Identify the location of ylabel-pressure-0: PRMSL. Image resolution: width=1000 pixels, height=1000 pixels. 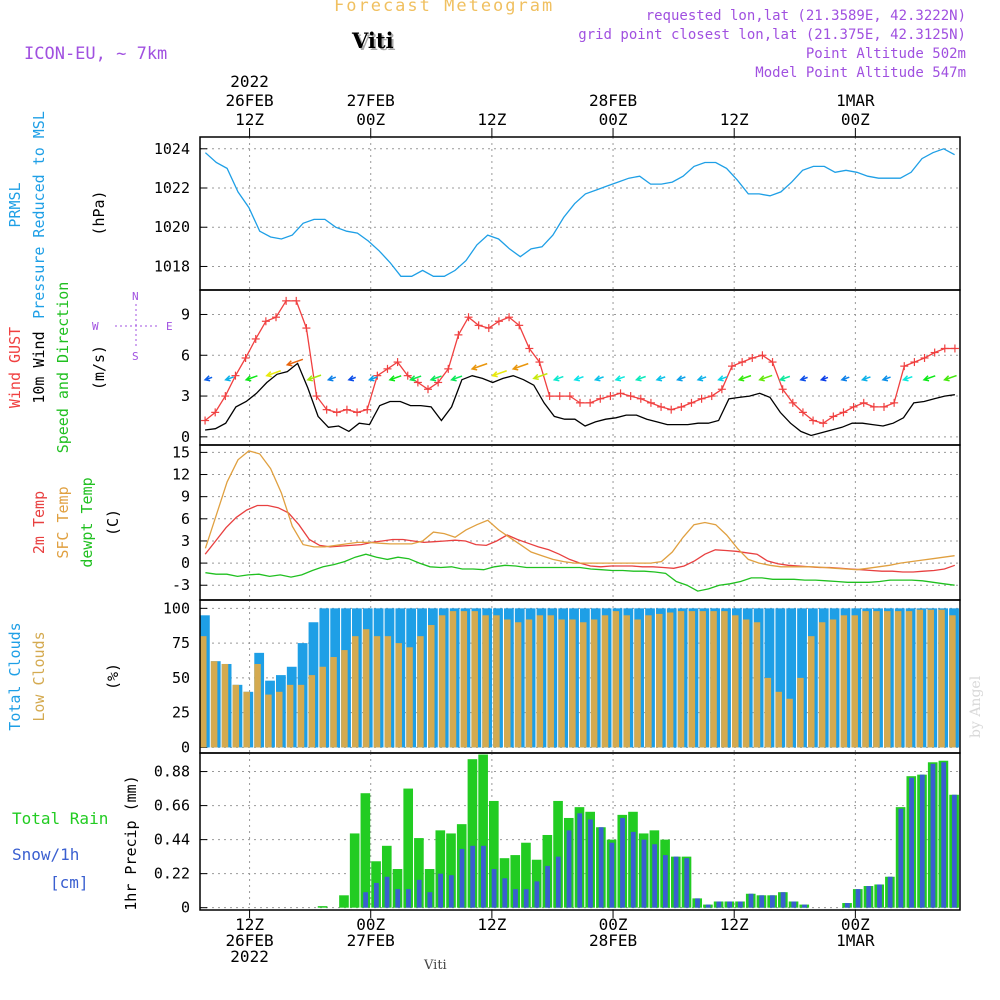
(15, 204).